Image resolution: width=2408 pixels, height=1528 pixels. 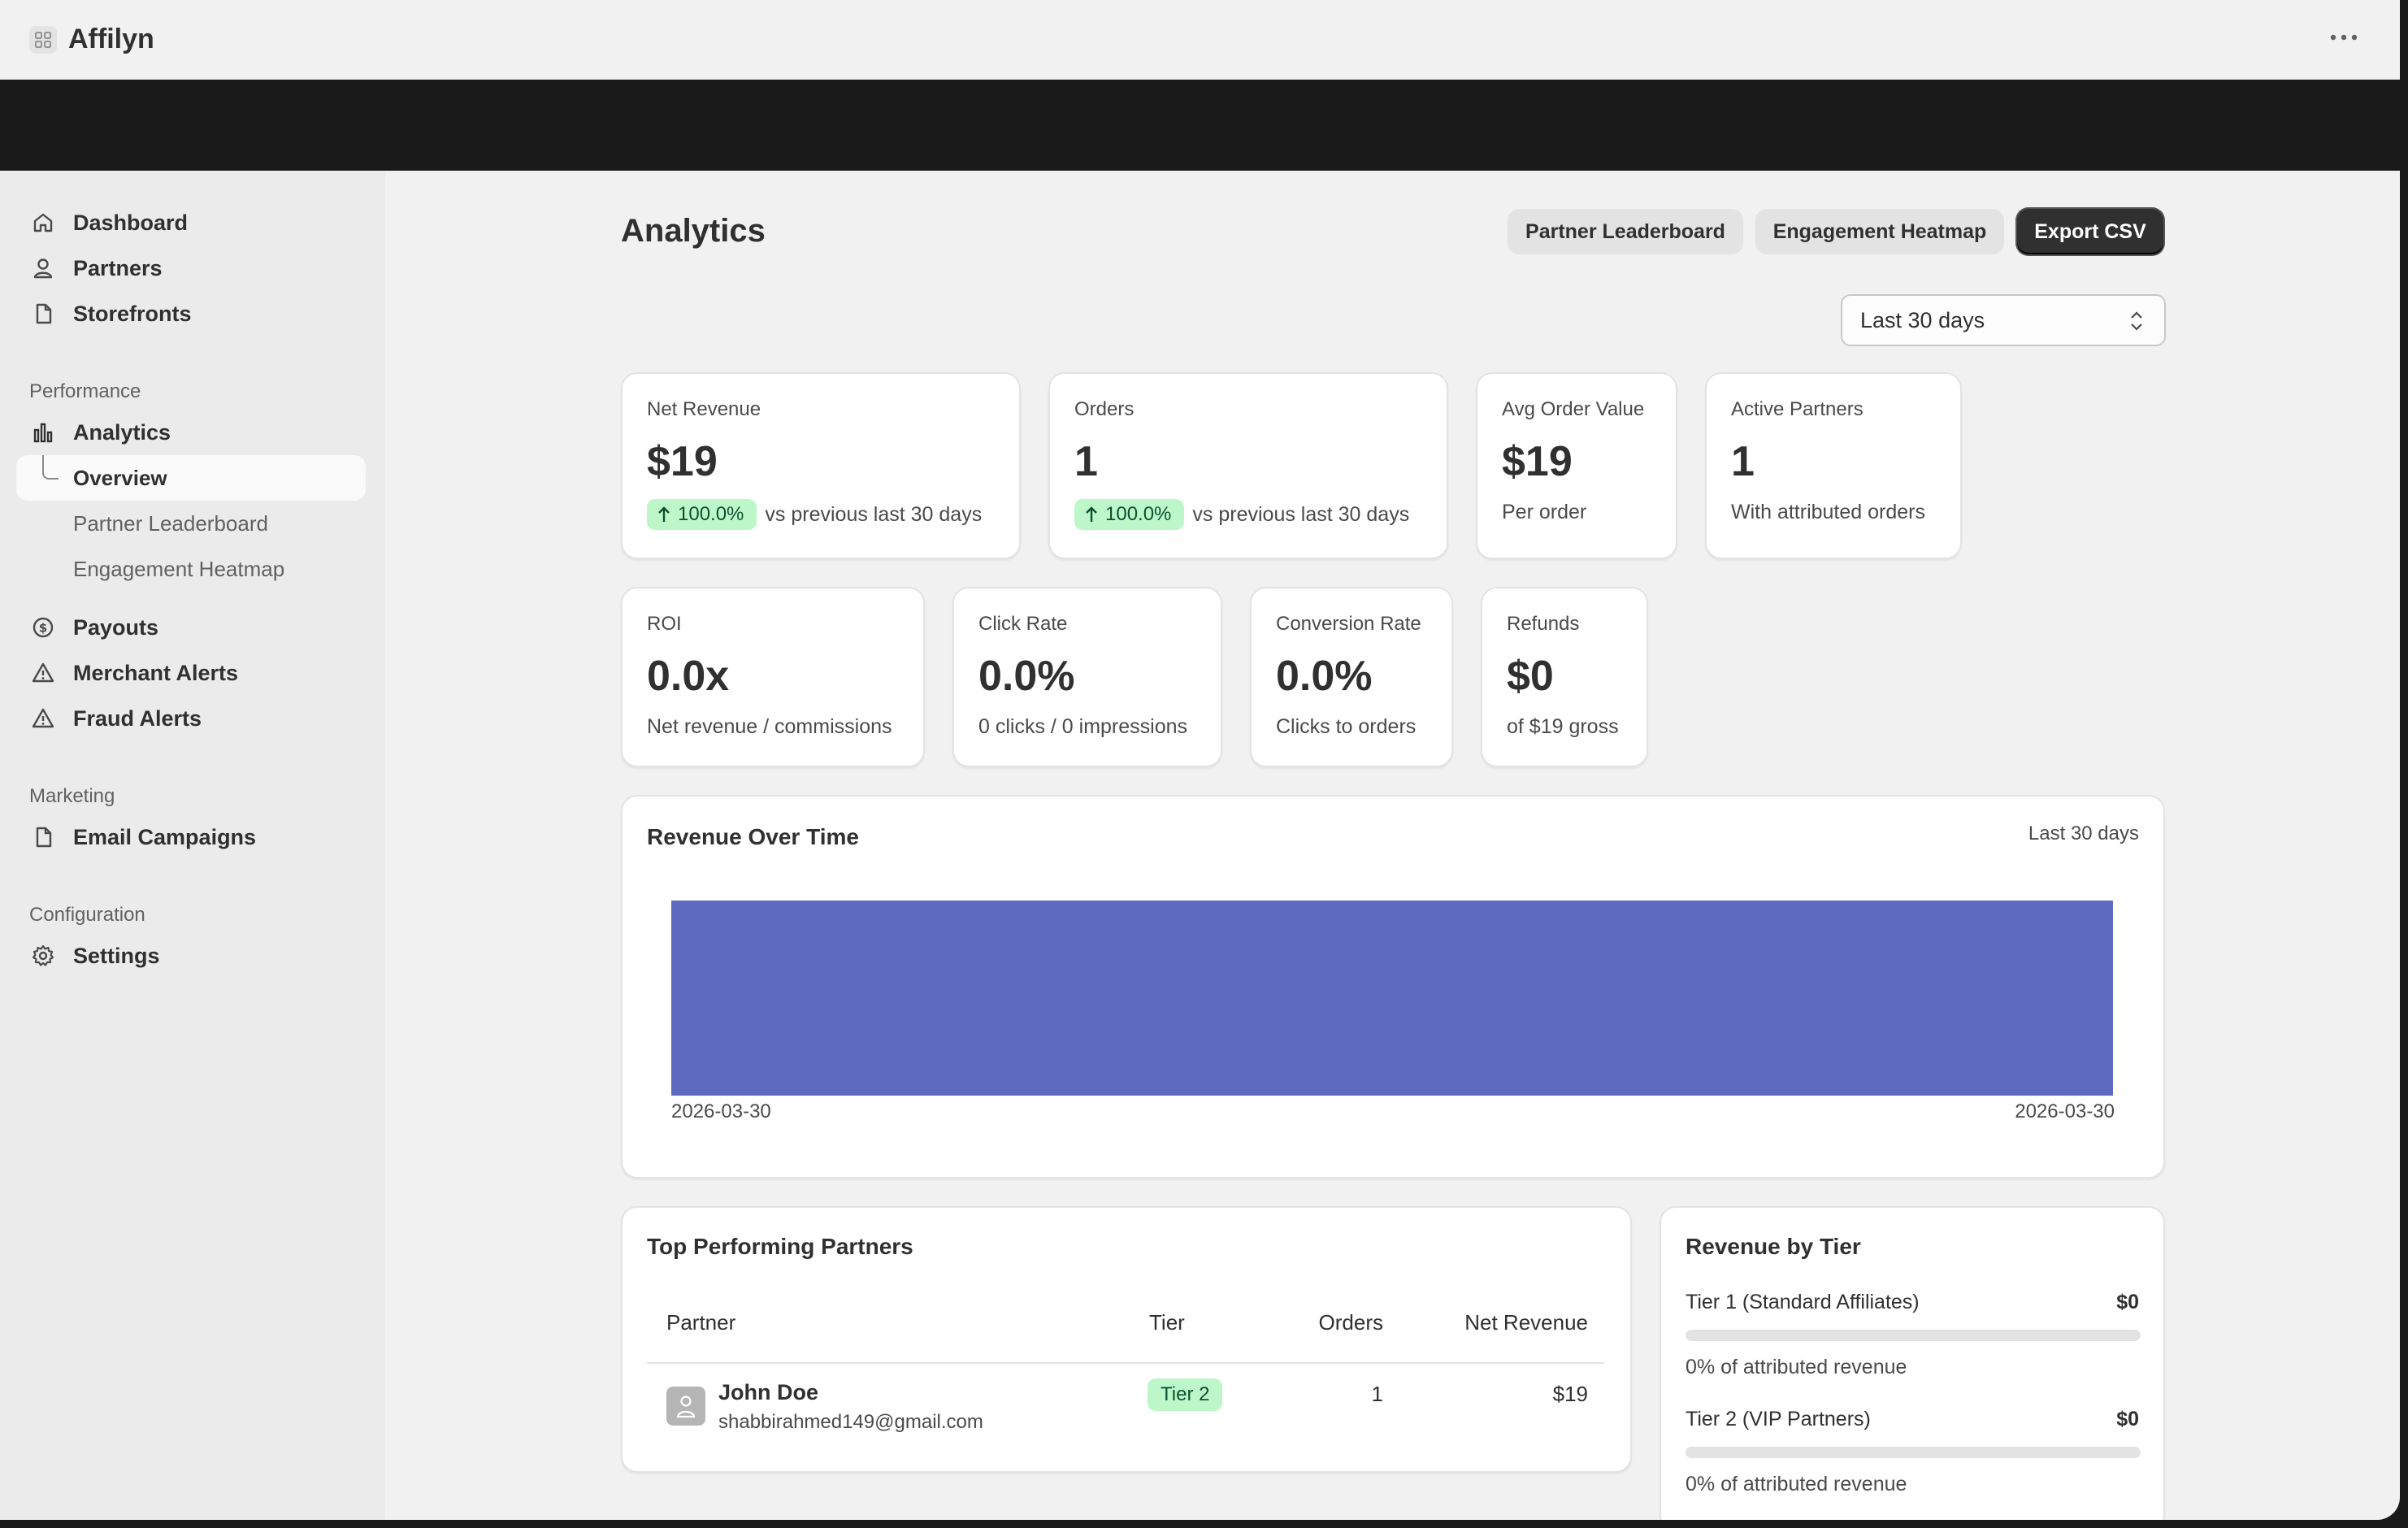 I want to click on sidebar-item-email-campaigns: Email Campaigns, so click(x=192, y=837).